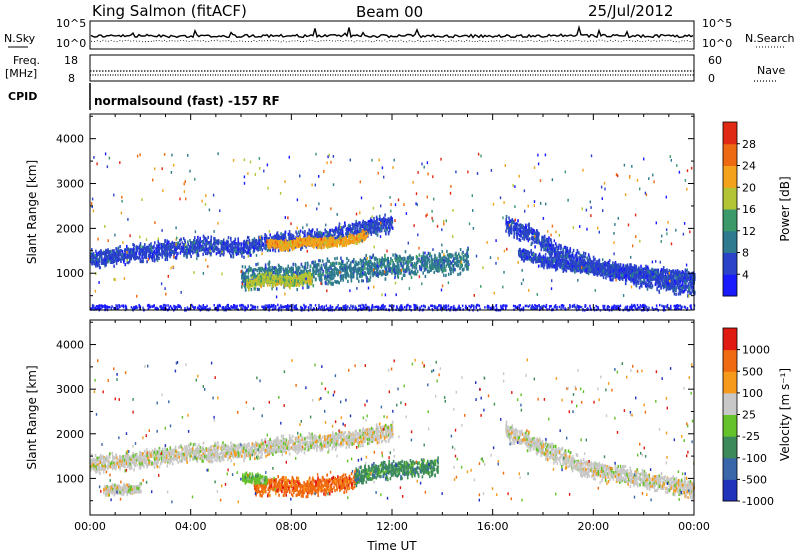 Image resolution: width=800 pixels, height=554 pixels. Describe the element at coordinates (71, 78) in the screenshot. I see `freq-tick-bottom: 8` at that location.